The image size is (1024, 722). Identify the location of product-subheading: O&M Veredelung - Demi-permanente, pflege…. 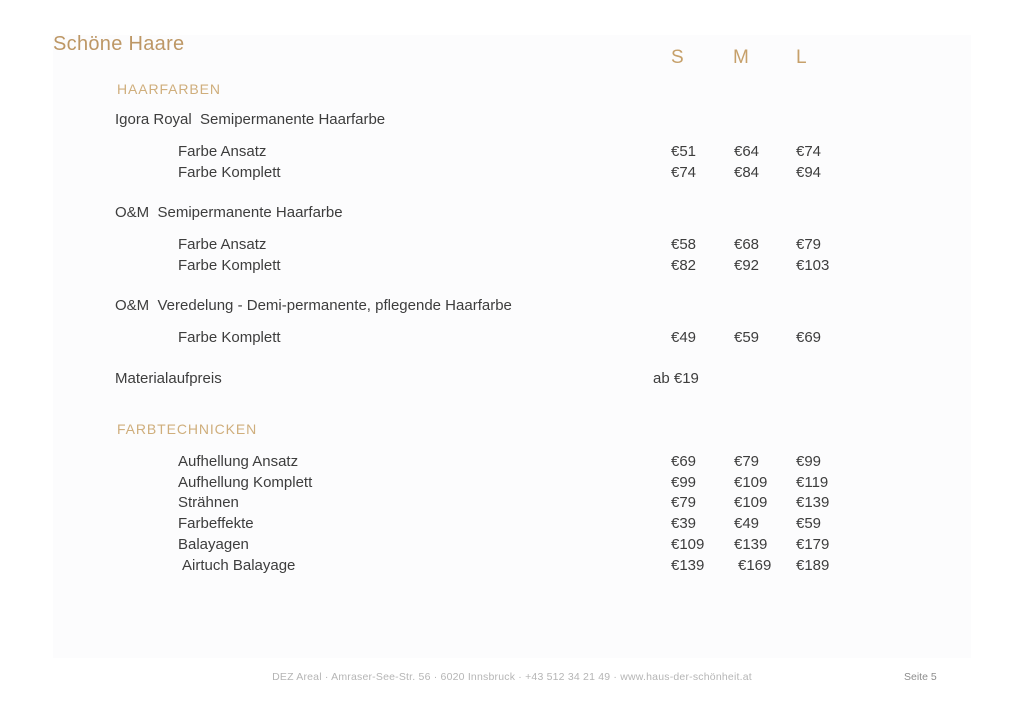
(313, 305).